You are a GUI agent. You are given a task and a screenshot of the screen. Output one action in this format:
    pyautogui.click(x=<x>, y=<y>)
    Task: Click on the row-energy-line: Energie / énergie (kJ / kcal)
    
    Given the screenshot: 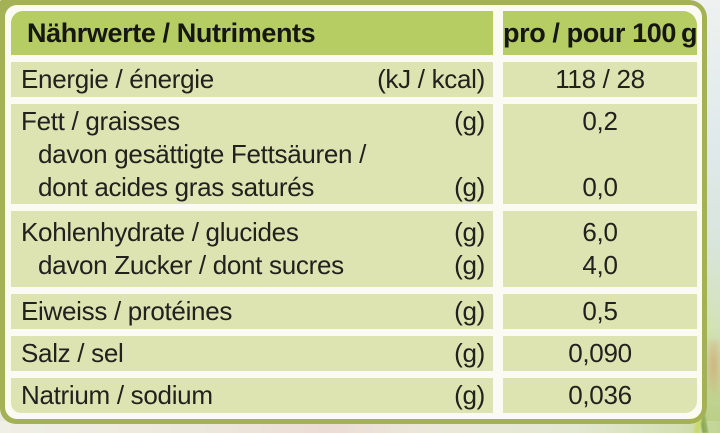 What is the action you would take?
    pyautogui.click(x=253, y=79)
    